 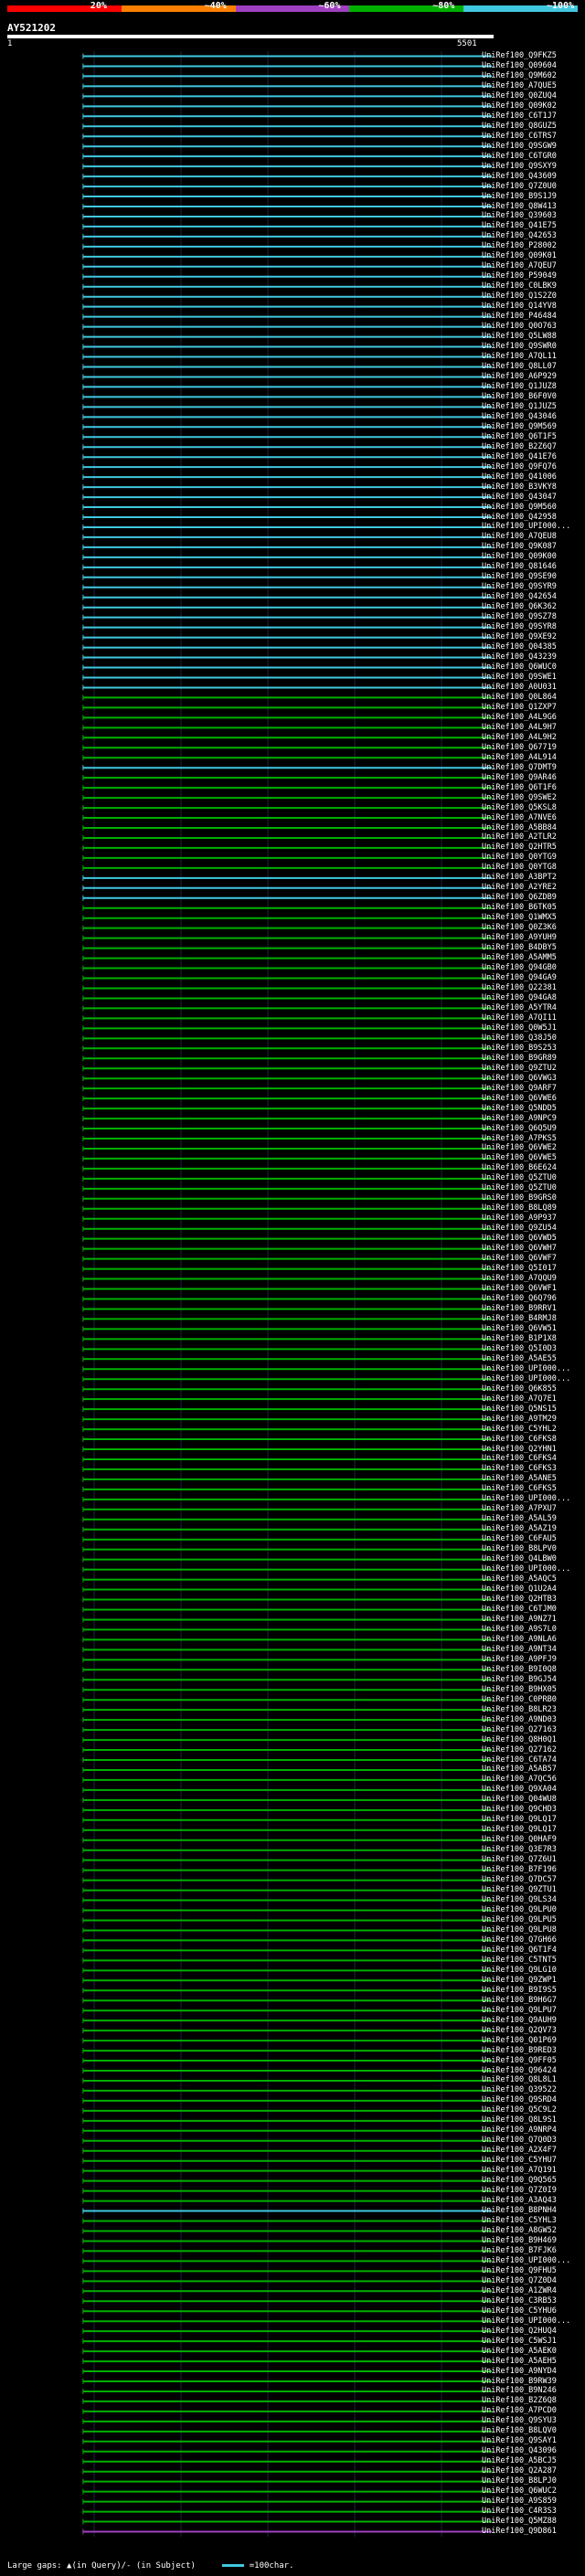 What do you see at coordinates (519, 1749) in the screenshot?
I see `hit-label: UniRef100_Q27162` at bounding box center [519, 1749].